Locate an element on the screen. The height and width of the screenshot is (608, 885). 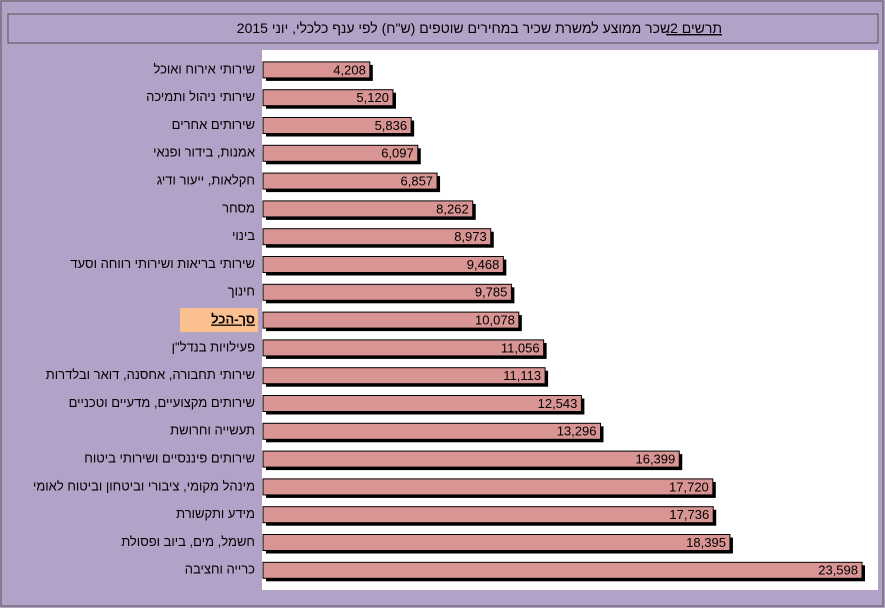
value-label: 11,056 is located at coordinates (520, 347).